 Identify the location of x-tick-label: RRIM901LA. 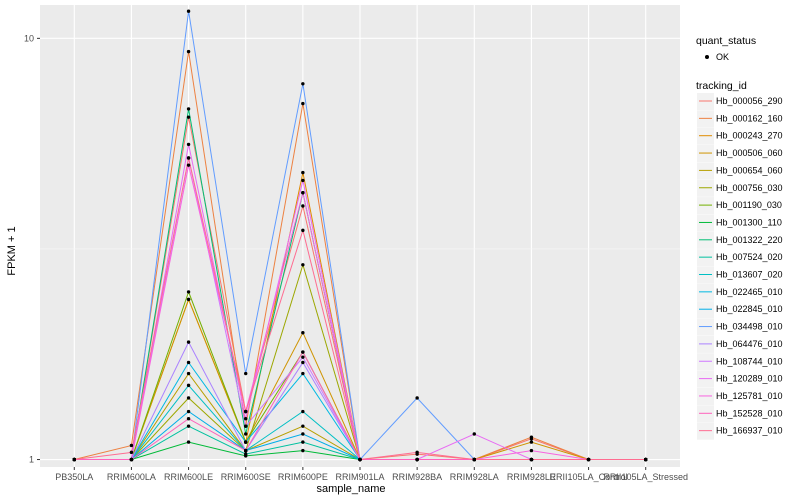
(359, 477).